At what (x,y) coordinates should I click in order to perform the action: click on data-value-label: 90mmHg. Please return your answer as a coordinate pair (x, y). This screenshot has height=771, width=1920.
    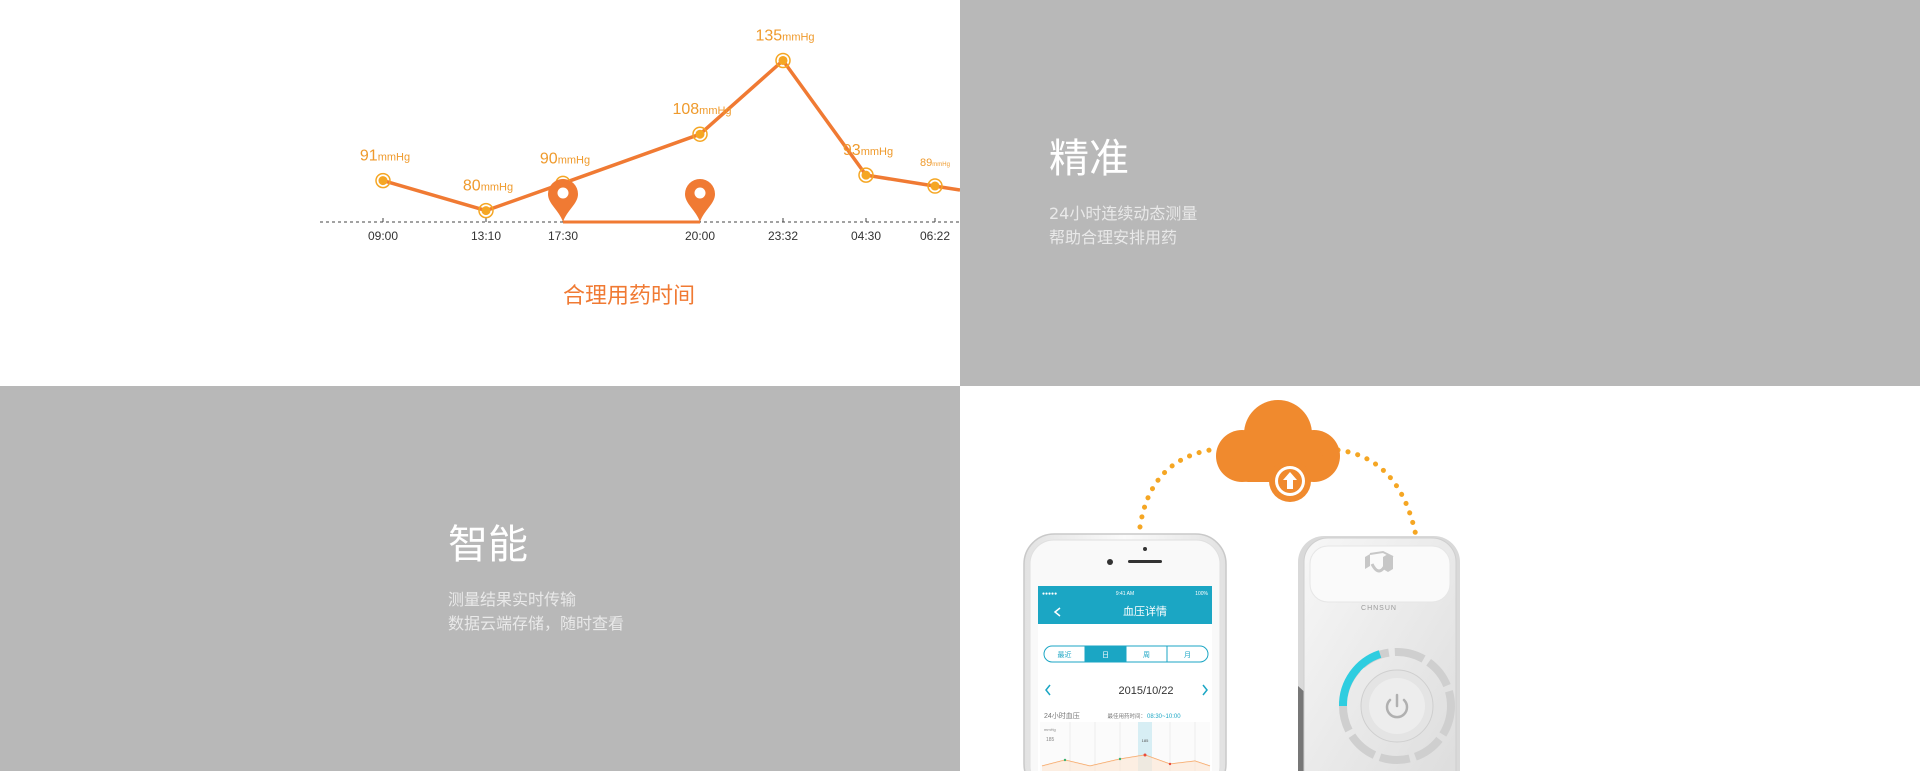
    Looking at the image, I should click on (565, 158).